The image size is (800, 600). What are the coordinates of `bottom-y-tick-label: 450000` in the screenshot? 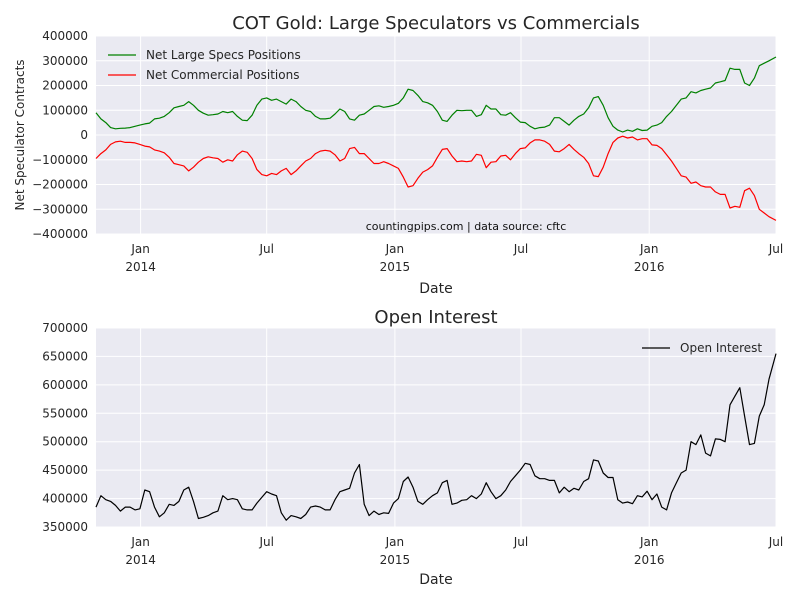 It's located at (65, 470).